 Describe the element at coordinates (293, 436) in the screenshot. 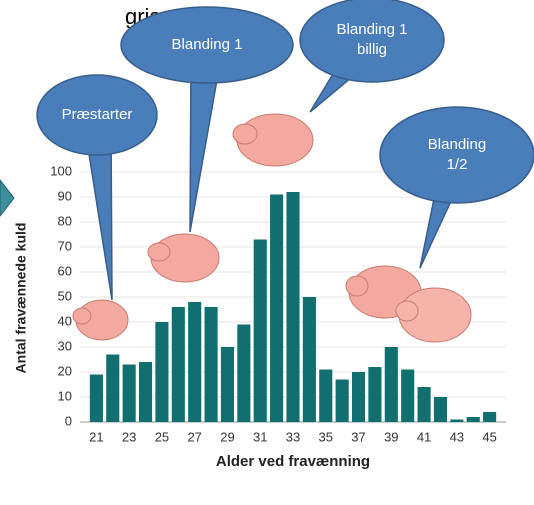

I see `x-tick-label: 33` at that location.